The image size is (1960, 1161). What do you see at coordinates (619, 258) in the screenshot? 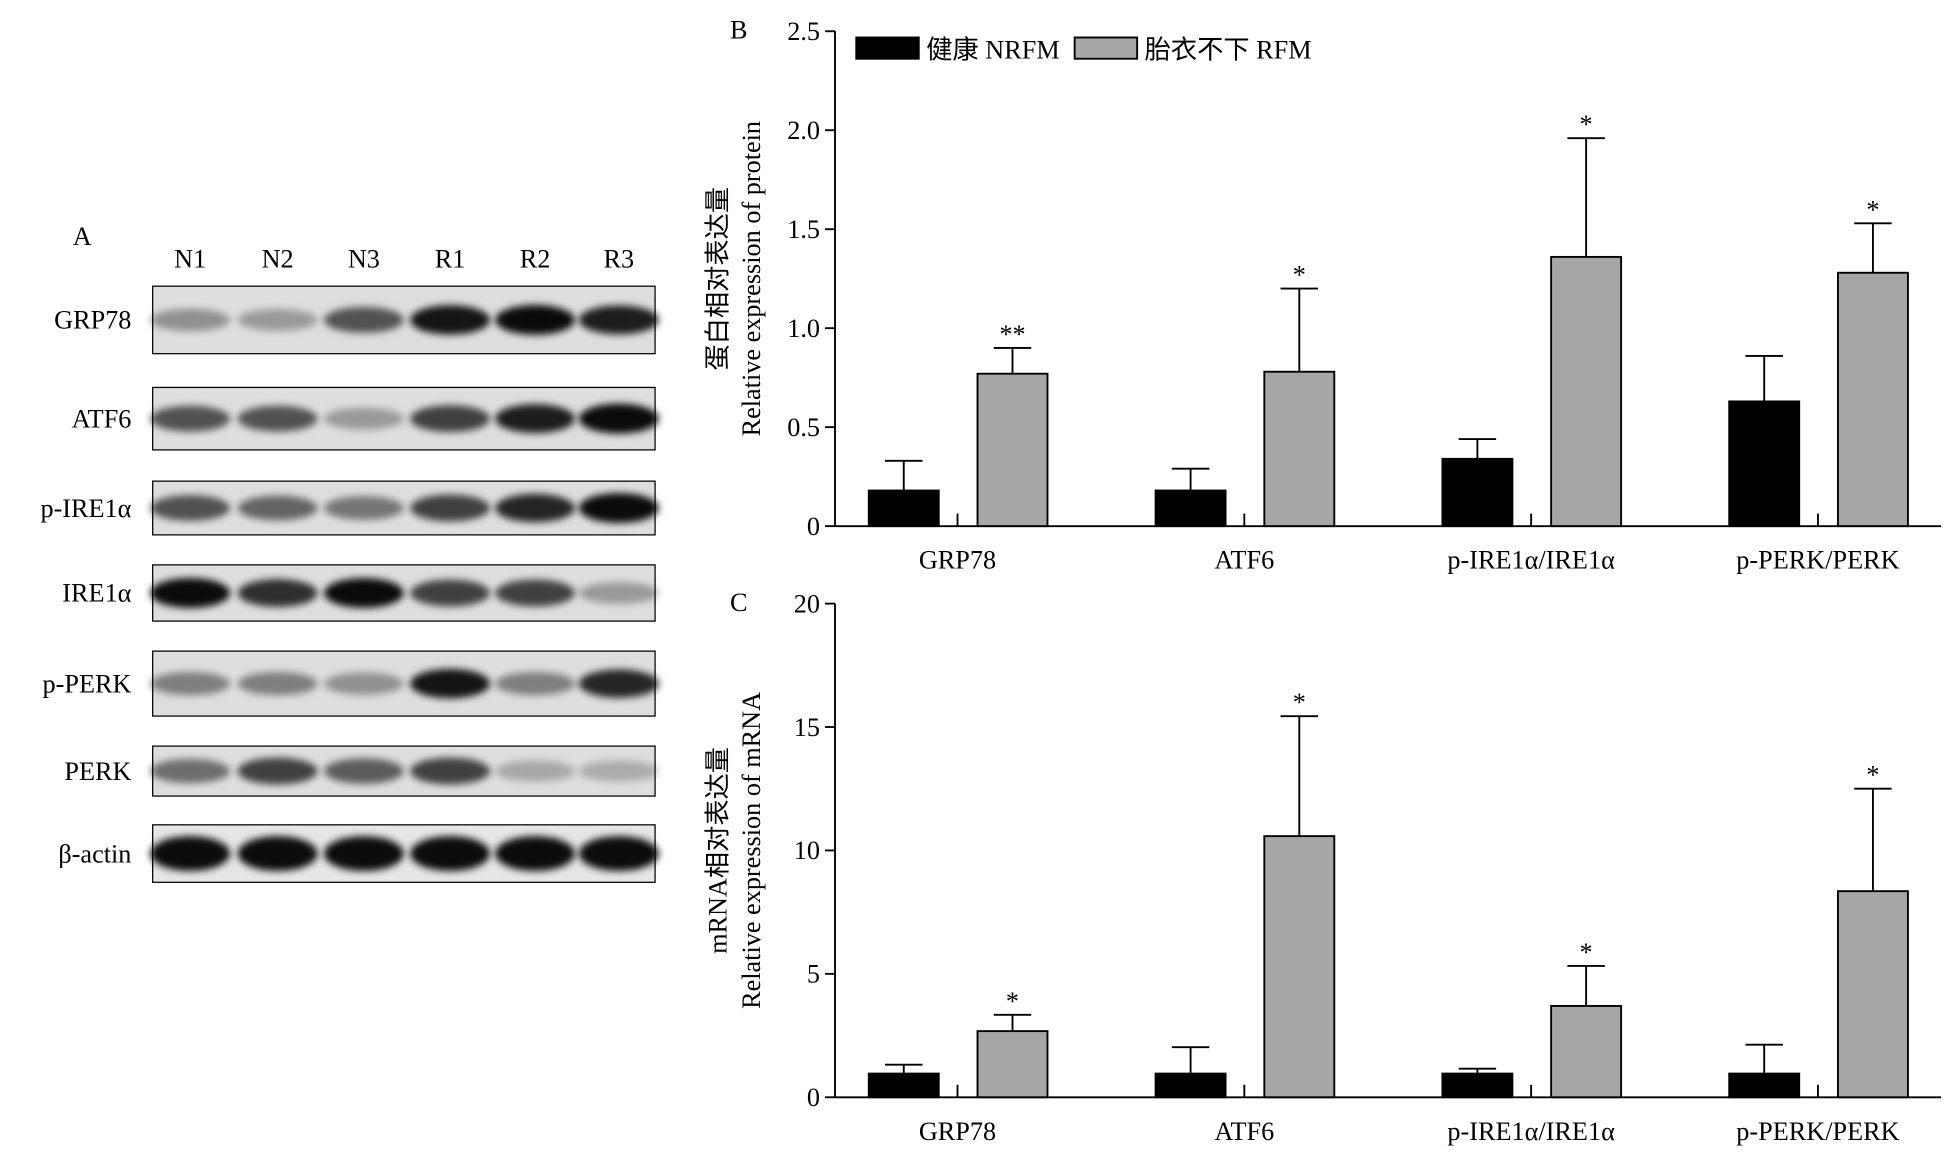
I see `lane-label: R3` at bounding box center [619, 258].